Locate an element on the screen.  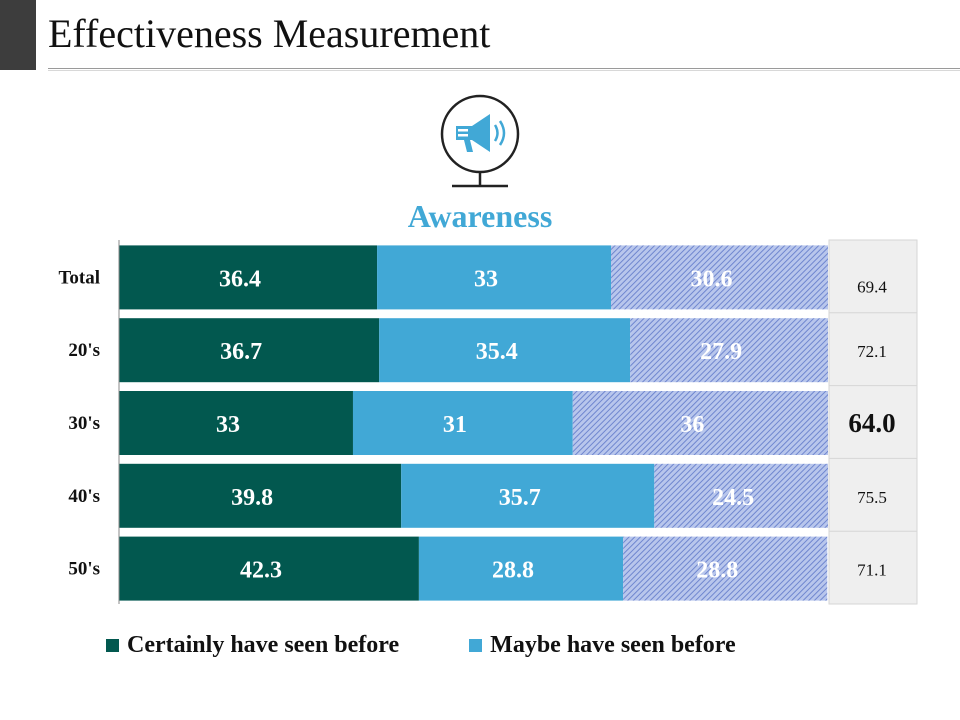
side-value-2: 64.0 is located at coordinates (871, 423).